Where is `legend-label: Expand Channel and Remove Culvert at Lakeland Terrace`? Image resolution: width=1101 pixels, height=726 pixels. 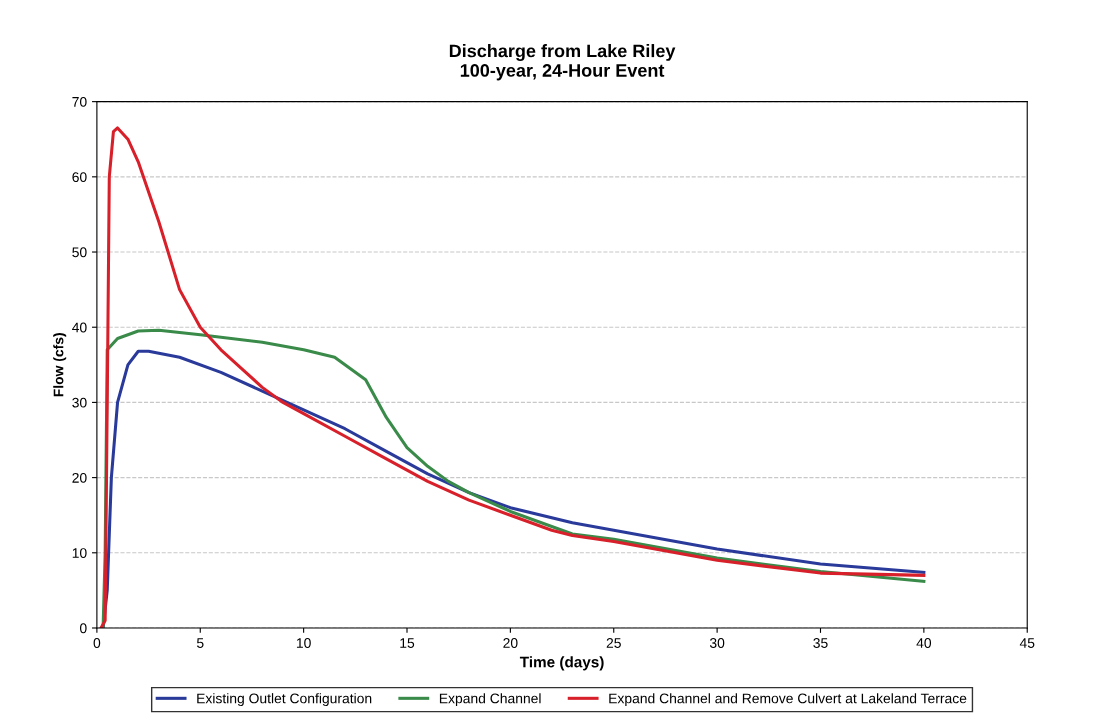
legend-label: Expand Channel and Remove Culvert at Lakeland Terrace is located at coordinates (788, 700).